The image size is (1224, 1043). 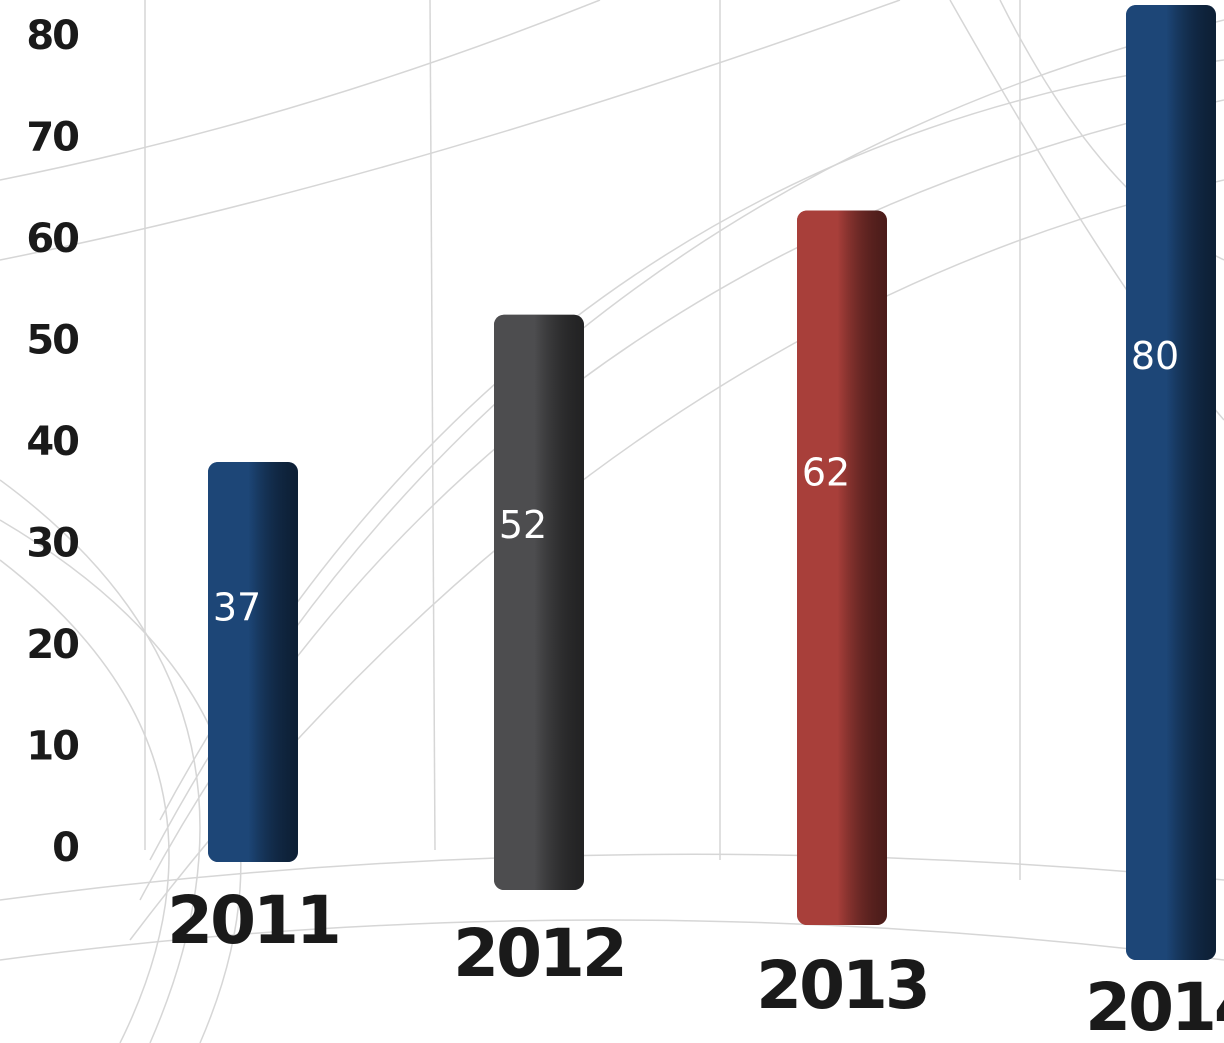 I want to click on y-tick-label: 30, so click(x=52, y=544).